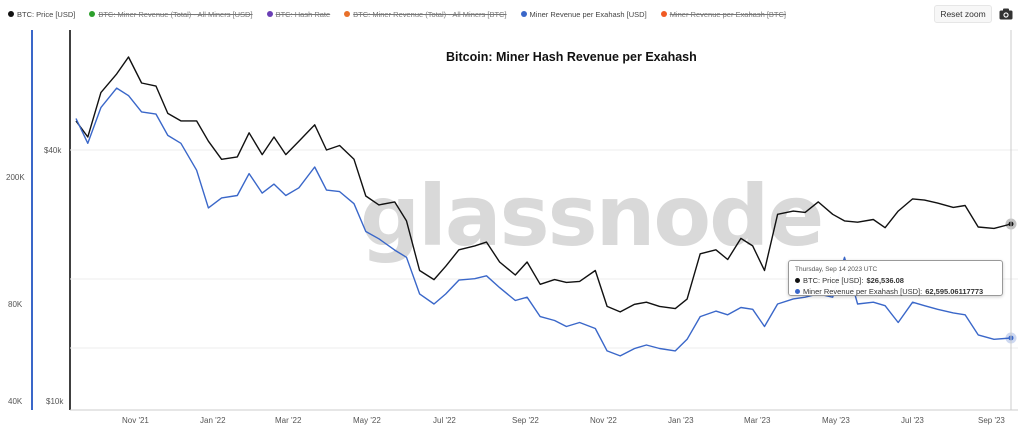 This screenshot has height=429, width=1024. What do you see at coordinates (15, 401) in the screenshot?
I see `left-tick-label: 40K` at bounding box center [15, 401].